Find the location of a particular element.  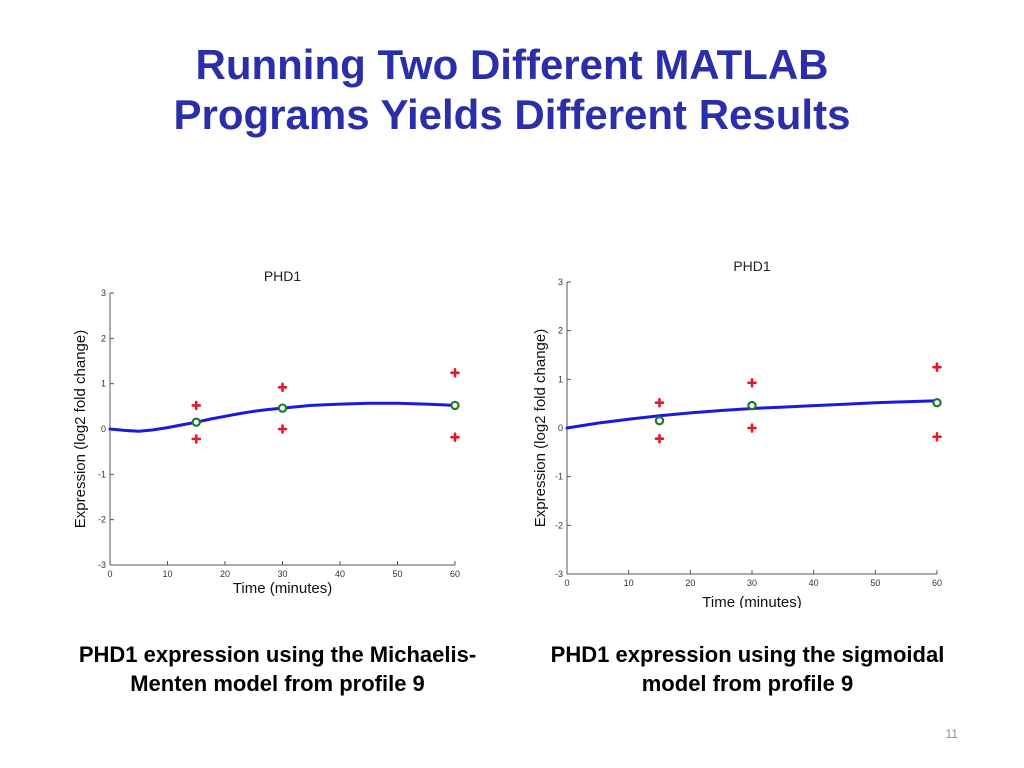

chart0-y-tick-label: -2 is located at coordinates (102, 520).